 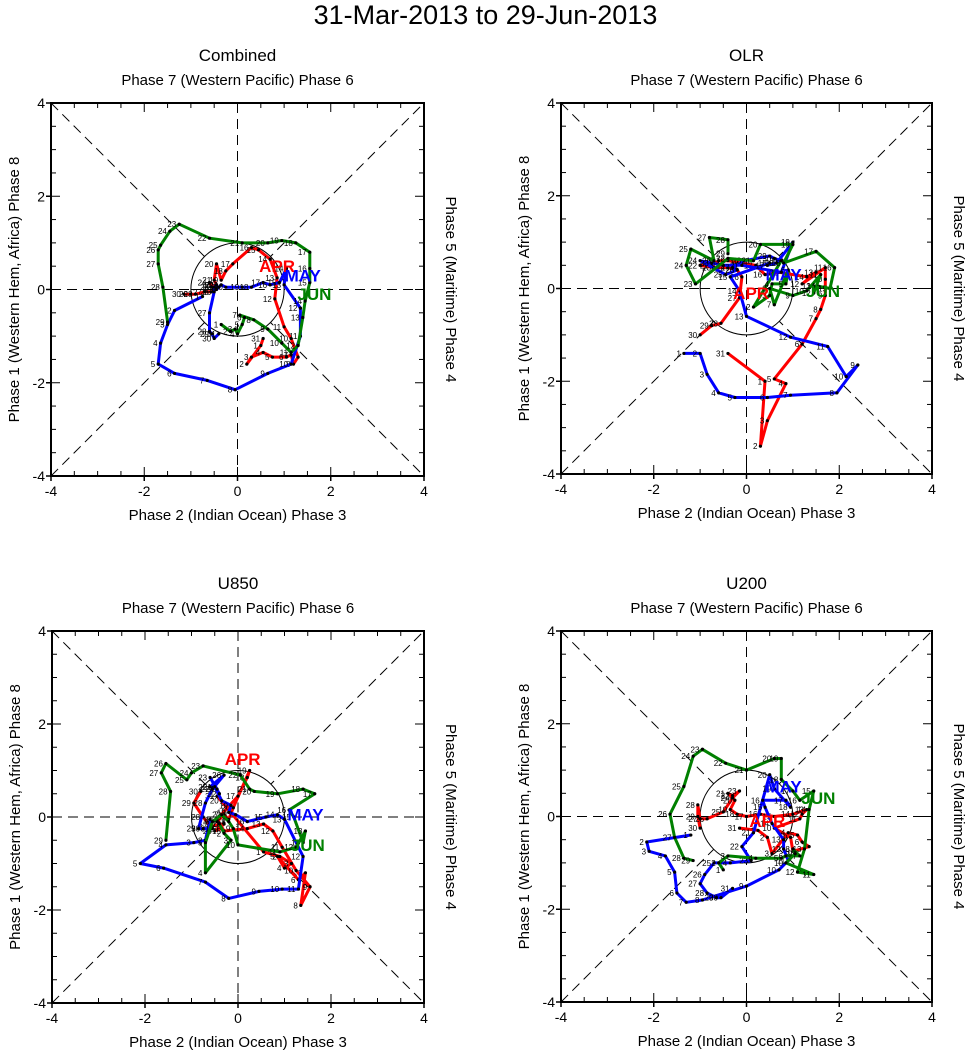 I want to click on day-label: 3, so click(x=644, y=851).